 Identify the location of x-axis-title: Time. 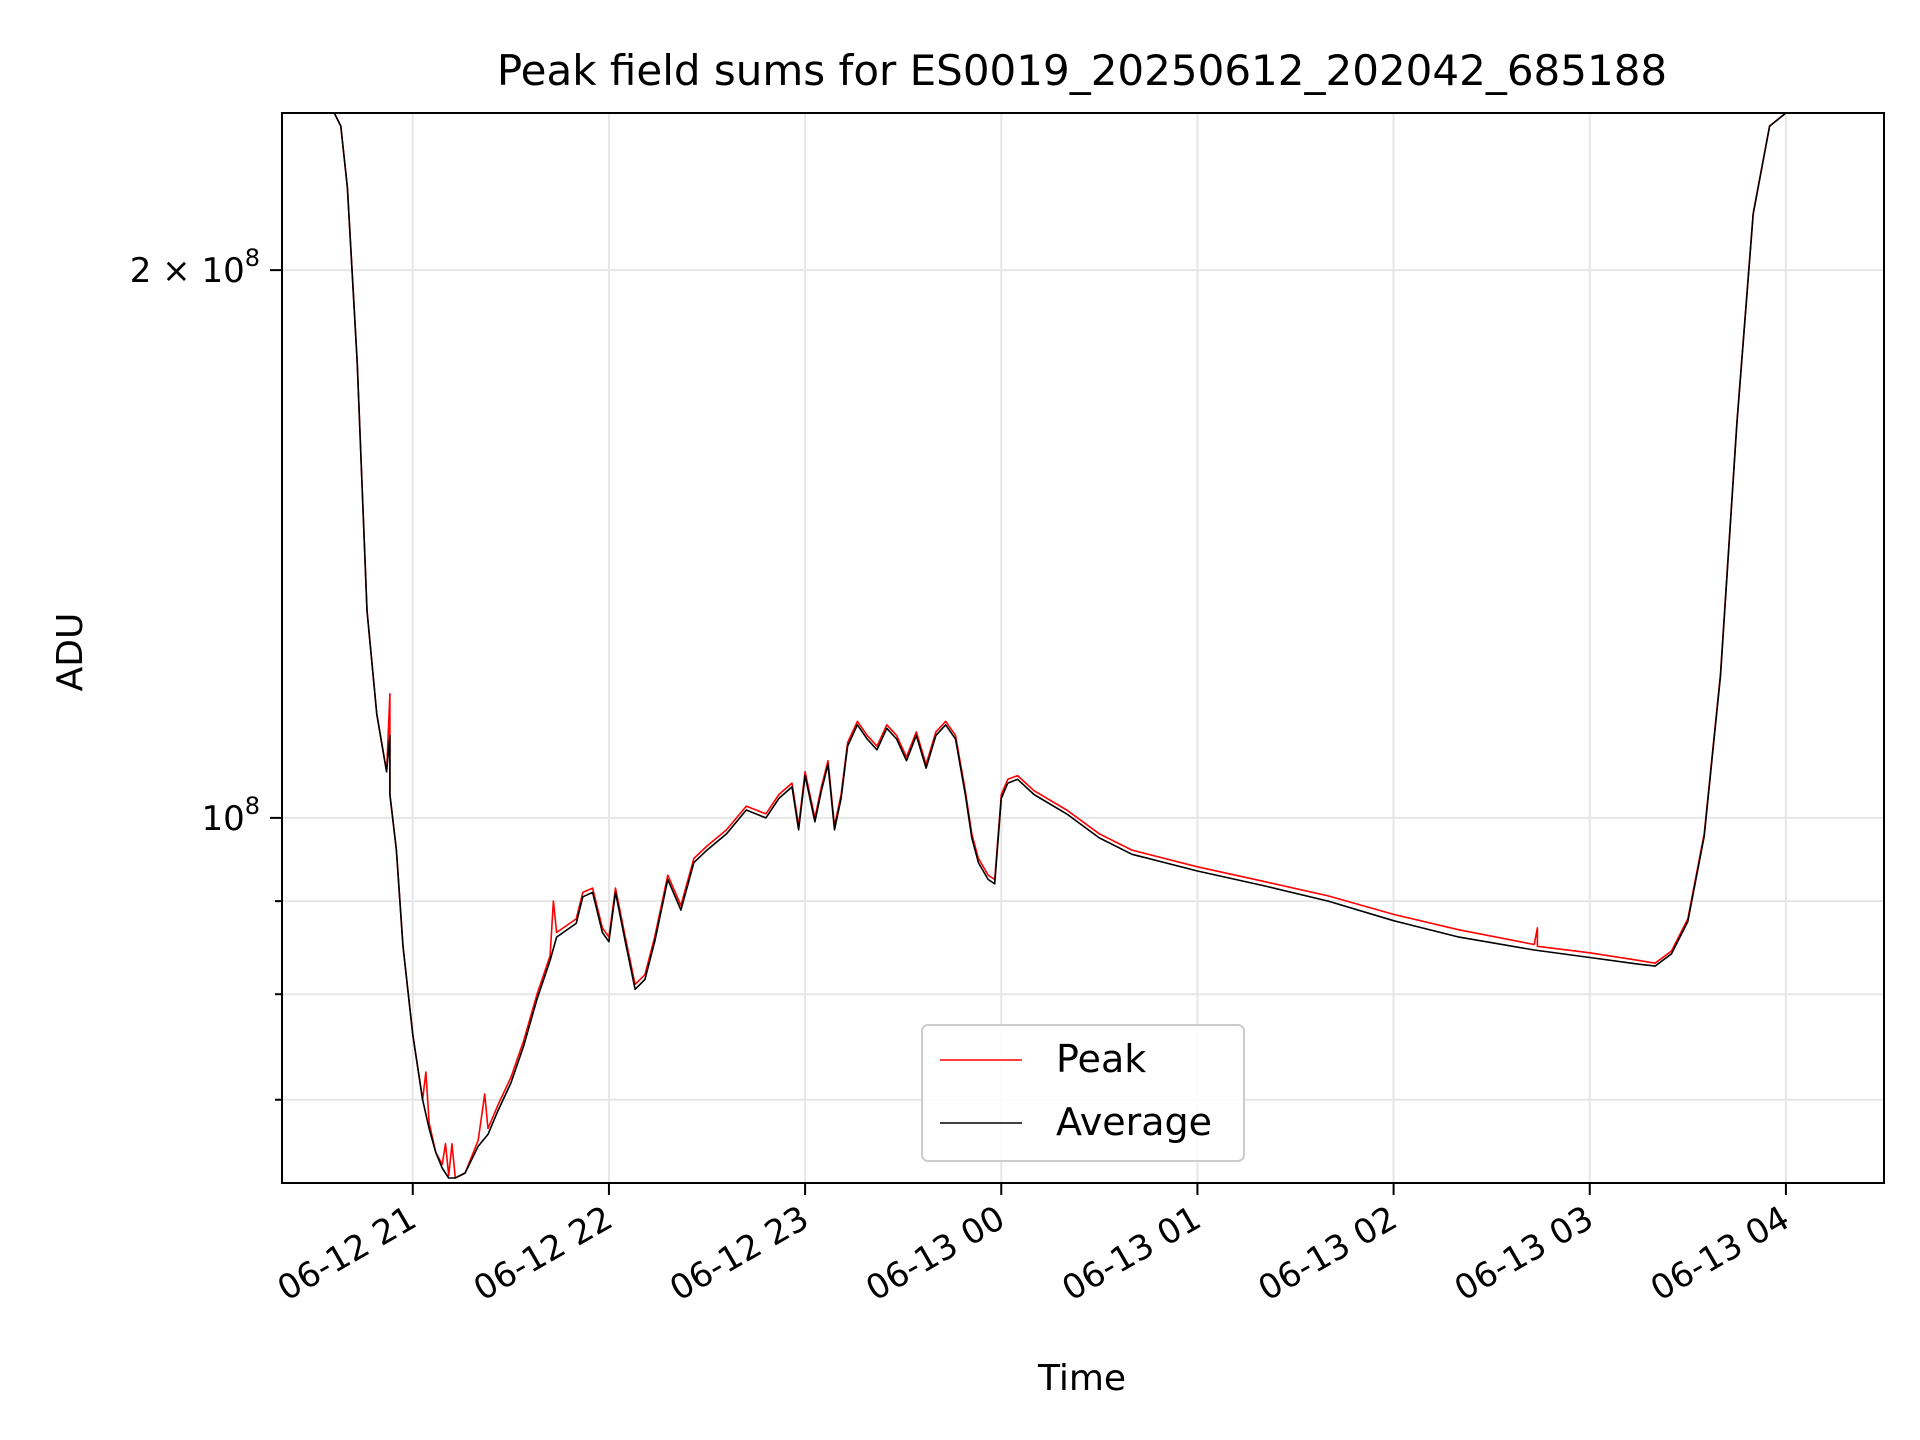
(1081, 1378).